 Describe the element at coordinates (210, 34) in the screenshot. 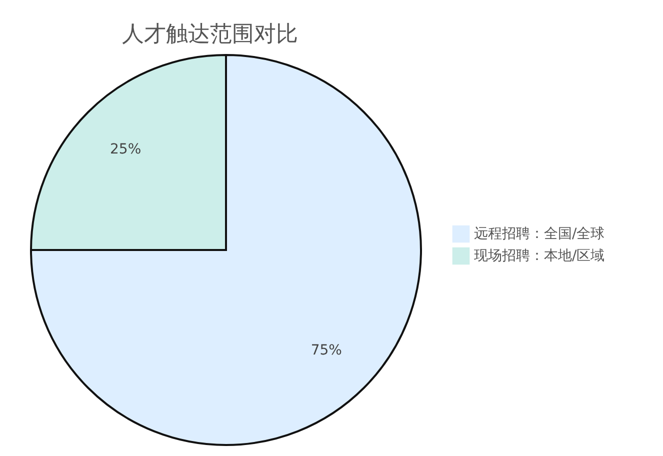

I see `chart-title: 人才触达范围对比` at that location.